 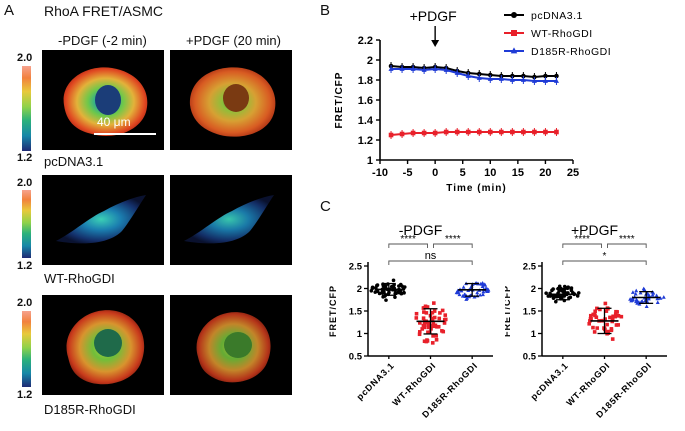 I want to click on x-tick-label: 5, so click(x=463, y=173).